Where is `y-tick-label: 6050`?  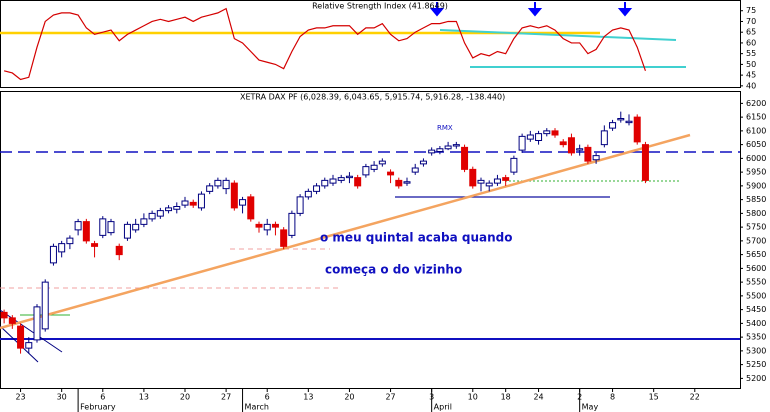 y-tick-label: 6050 is located at coordinates (756, 144).